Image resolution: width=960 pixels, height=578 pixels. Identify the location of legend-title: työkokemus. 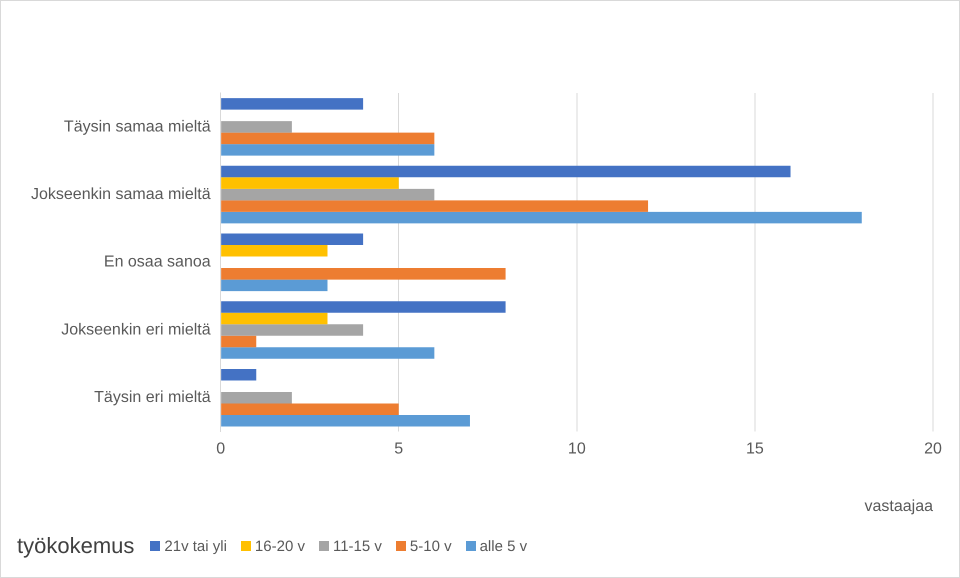
(75, 546).